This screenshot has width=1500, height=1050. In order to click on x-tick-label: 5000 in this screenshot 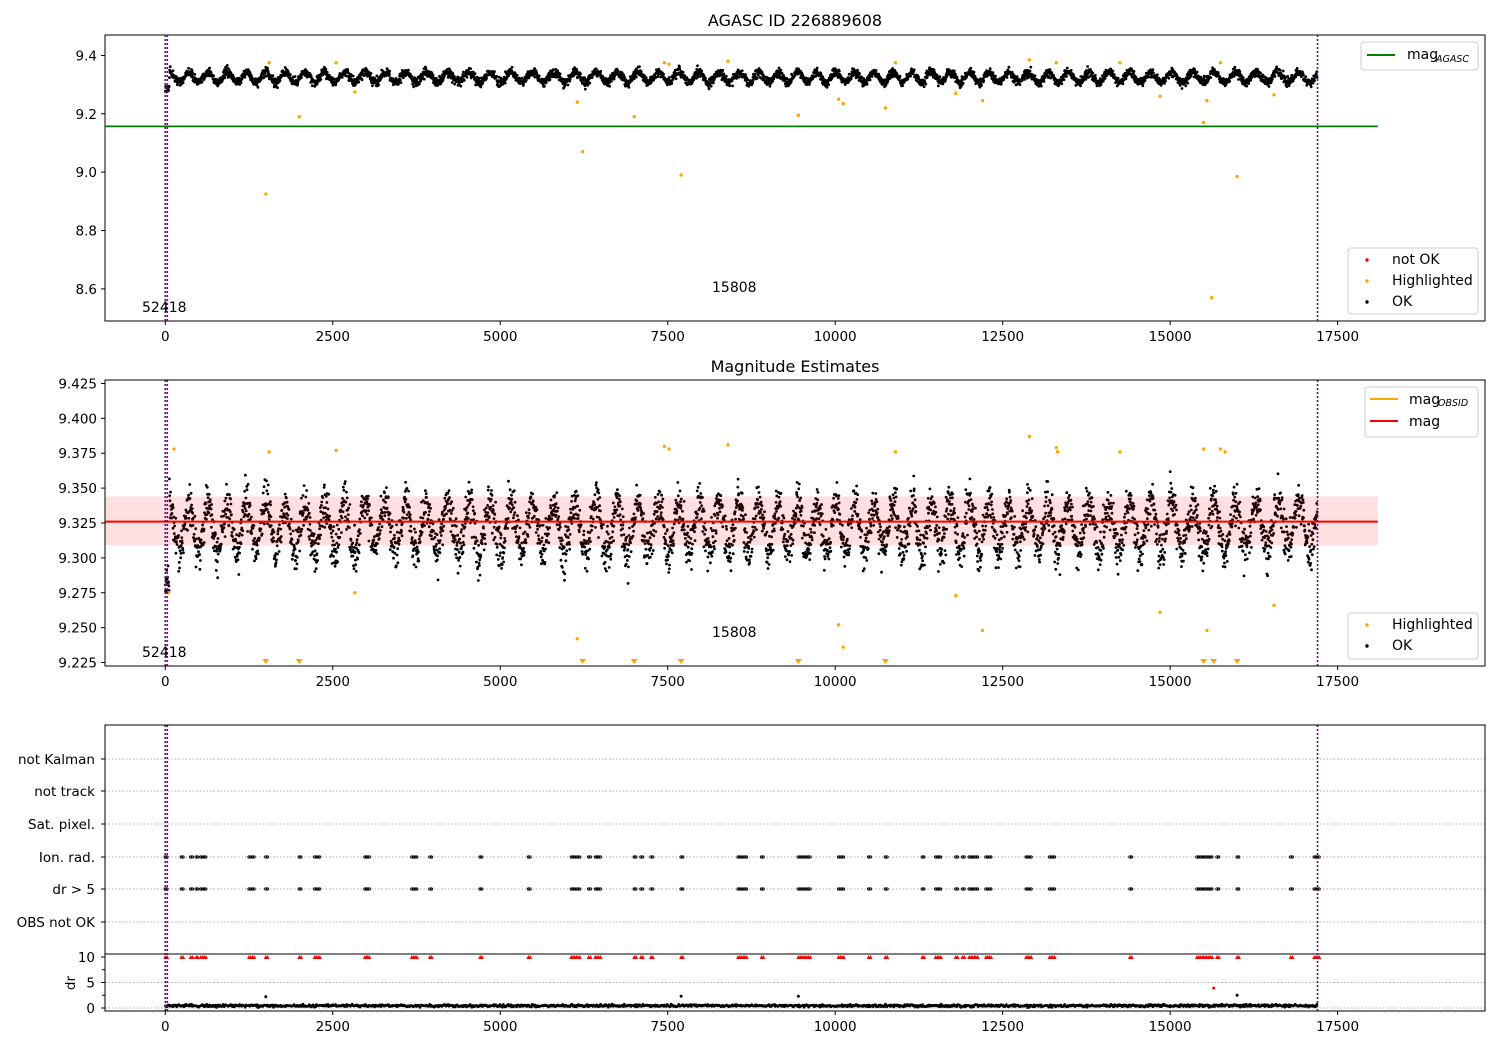, I will do `click(500, 337)`.